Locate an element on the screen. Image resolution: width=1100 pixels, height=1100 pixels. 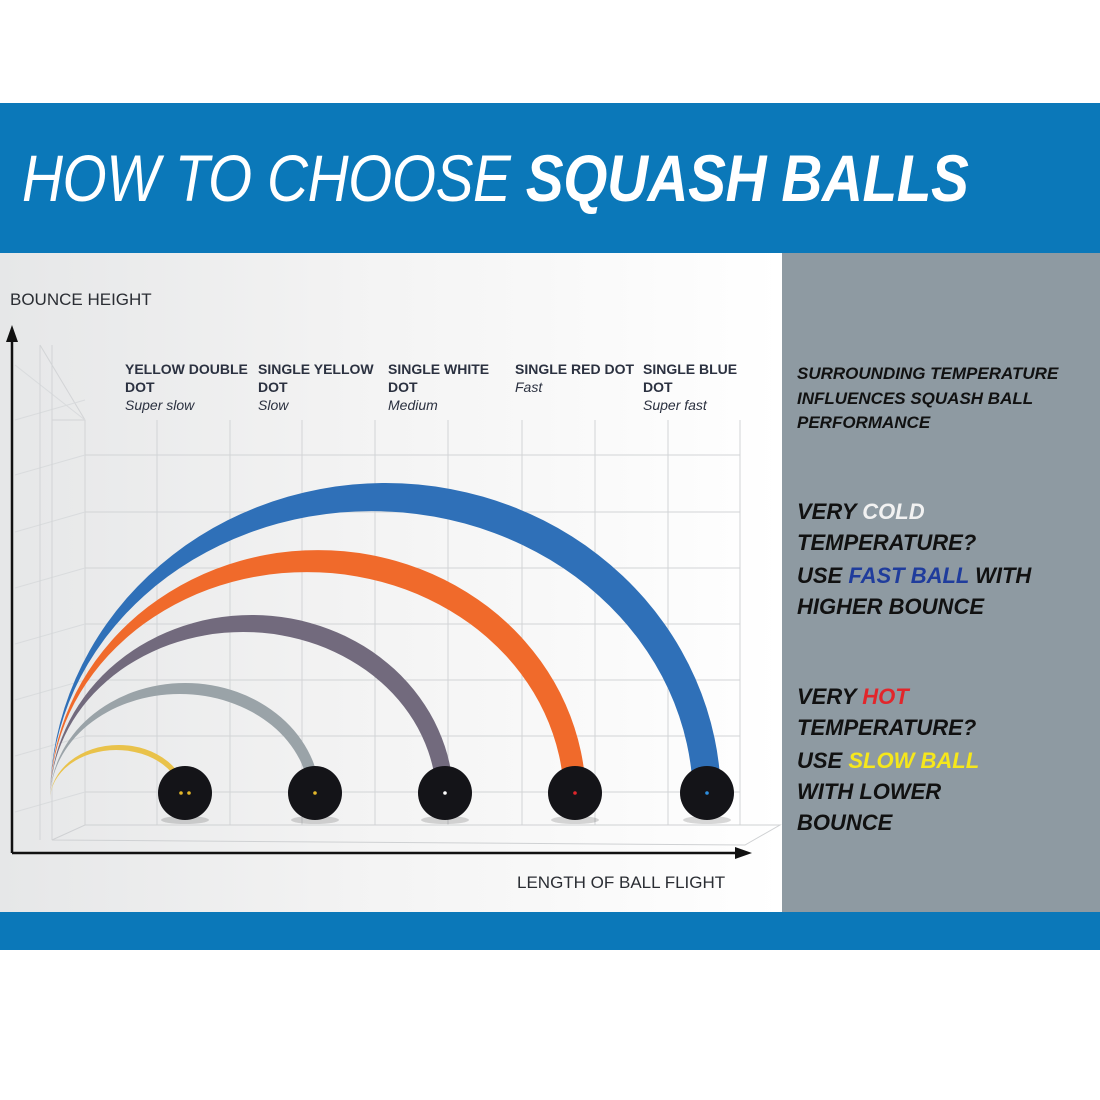
footer-band is located at coordinates (550, 931).